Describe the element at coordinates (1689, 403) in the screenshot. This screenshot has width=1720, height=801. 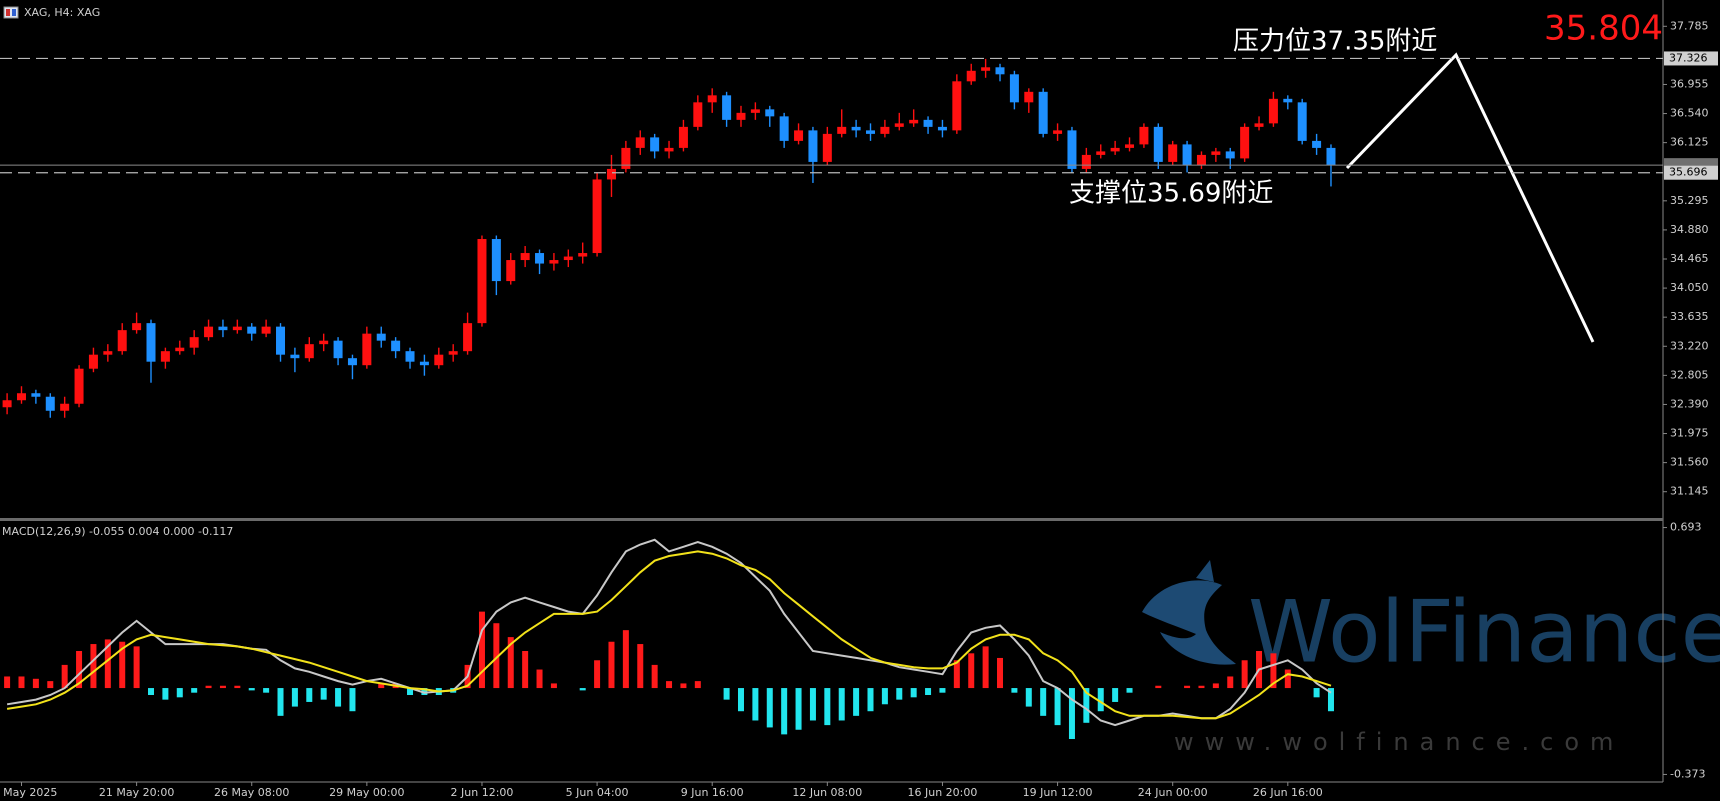
I see `y-tick-label: 32.390` at that location.